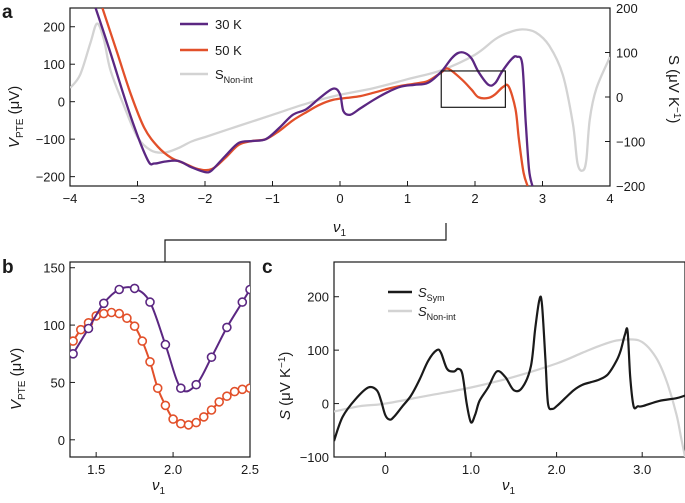 The height and width of the screenshot is (503, 685). Describe the element at coordinates (8, 267) in the screenshot. I see `panel-b-letter: b` at that location.